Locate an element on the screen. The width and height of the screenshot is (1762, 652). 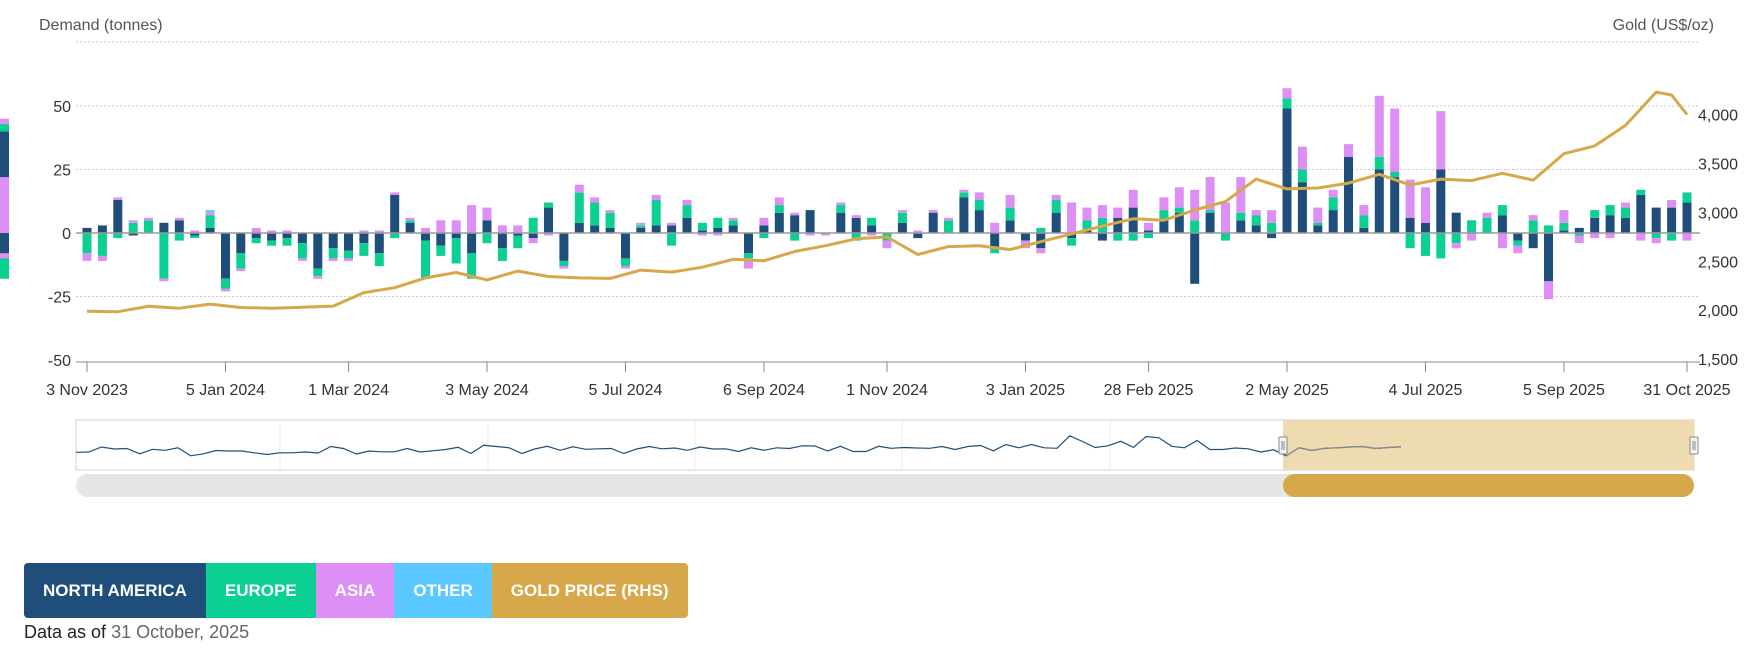
x-tick-label: 3 Jan 2025 is located at coordinates (1025, 390).